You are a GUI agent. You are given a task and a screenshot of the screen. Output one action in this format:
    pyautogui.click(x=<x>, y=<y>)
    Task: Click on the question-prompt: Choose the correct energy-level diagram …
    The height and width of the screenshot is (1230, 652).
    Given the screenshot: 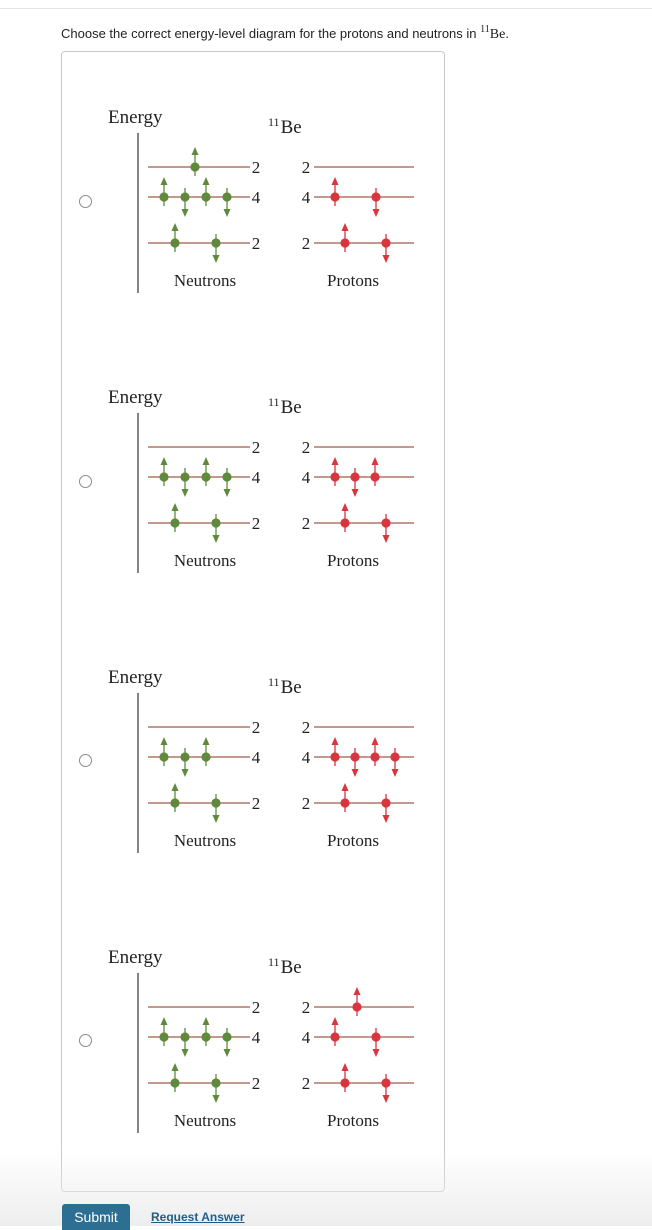 What is the action you would take?
    pyautogui.click(x=285, y=33)
    